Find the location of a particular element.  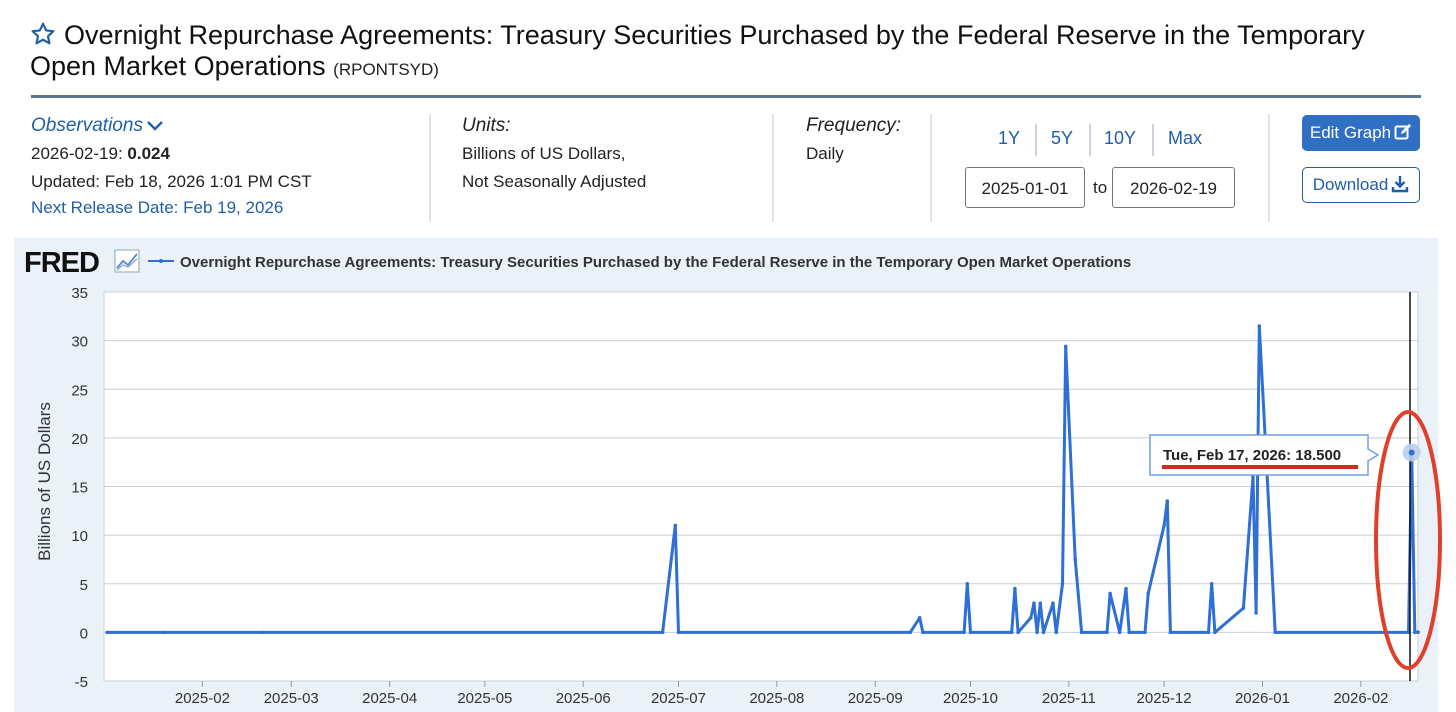

chart-line-icon is located at coordinates (127, 261).